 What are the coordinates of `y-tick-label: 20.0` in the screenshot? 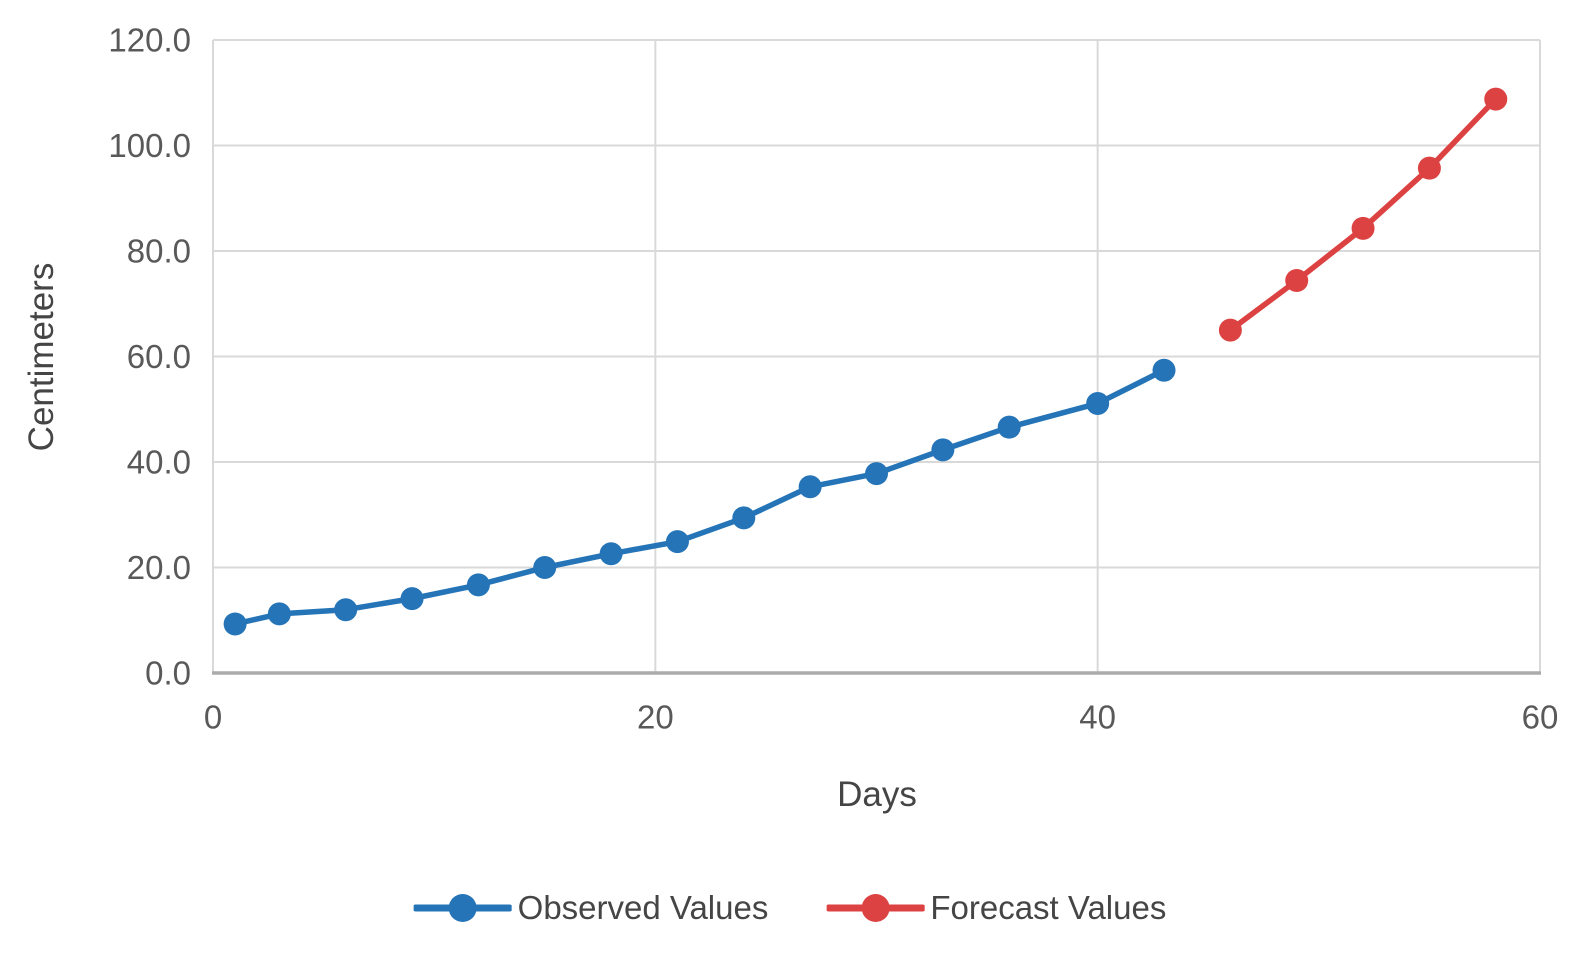 It's located at (159, 567).